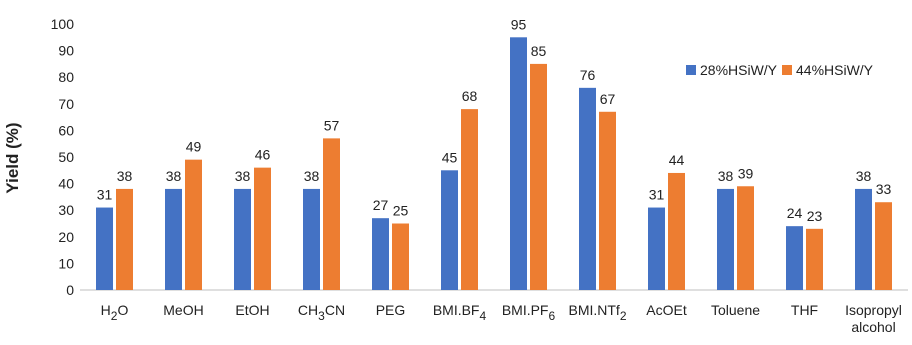 The height and width of the screenshot is (345, 912). Describe the element at coordinates (588, 75) in the screenshot. I see `data-label: 76` at that location.